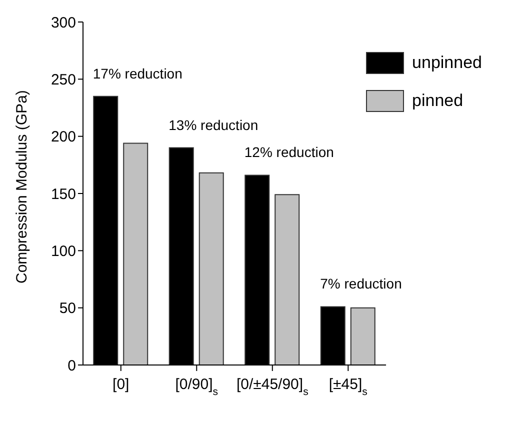  Describe the element at coordinates (121, 384) in the screenshot. I see `x-tick-label: [0]` at that location.